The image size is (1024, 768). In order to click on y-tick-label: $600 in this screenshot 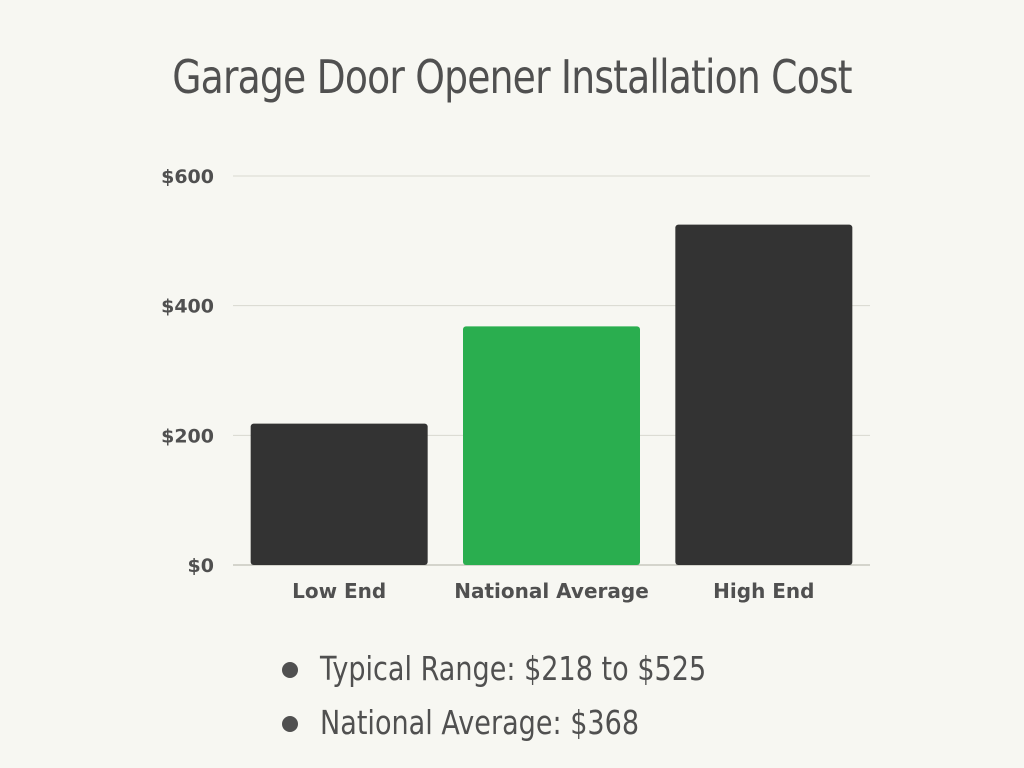, I will do `click(187, 177)`.